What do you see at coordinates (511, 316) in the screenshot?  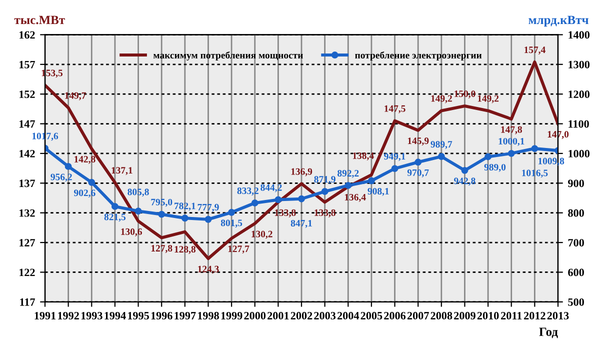 I see `x-tick-label: 2011` at bounding box center [511, 316].